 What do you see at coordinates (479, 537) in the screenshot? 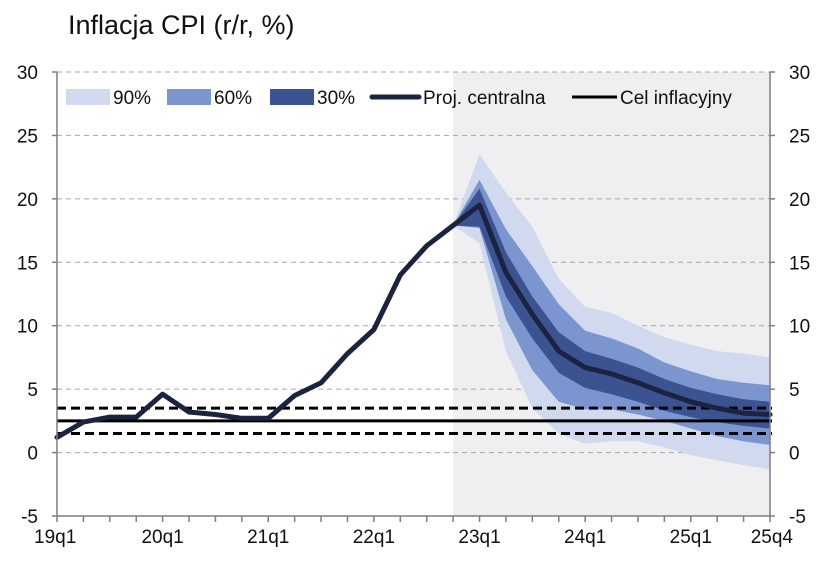
I see `x-tick-label: 23q1` at bounding box center [479, 537].